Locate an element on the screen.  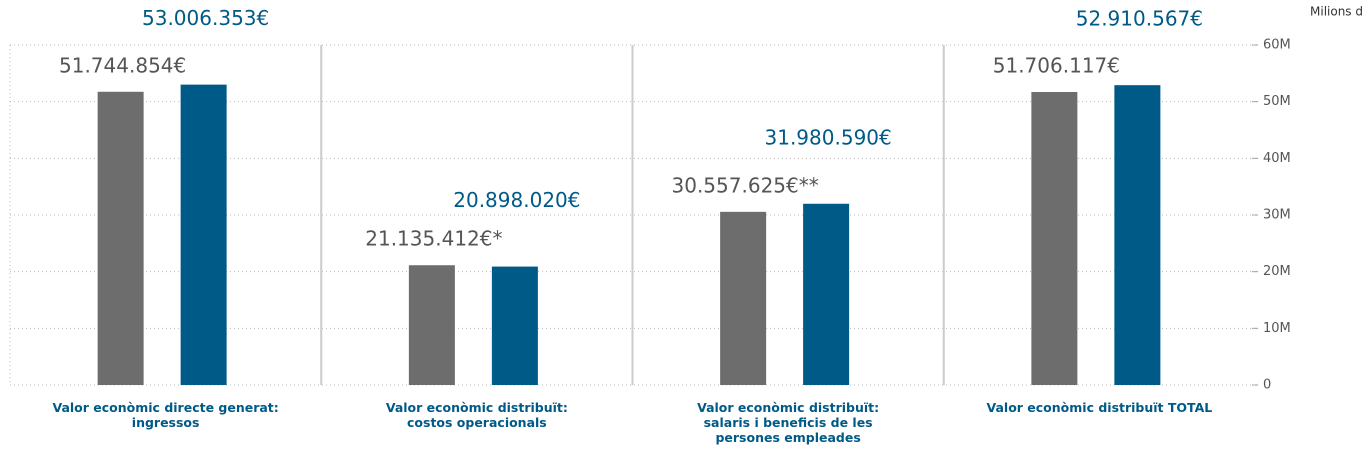
y-tick-label: 30M is located at coordinates (1277, 215).